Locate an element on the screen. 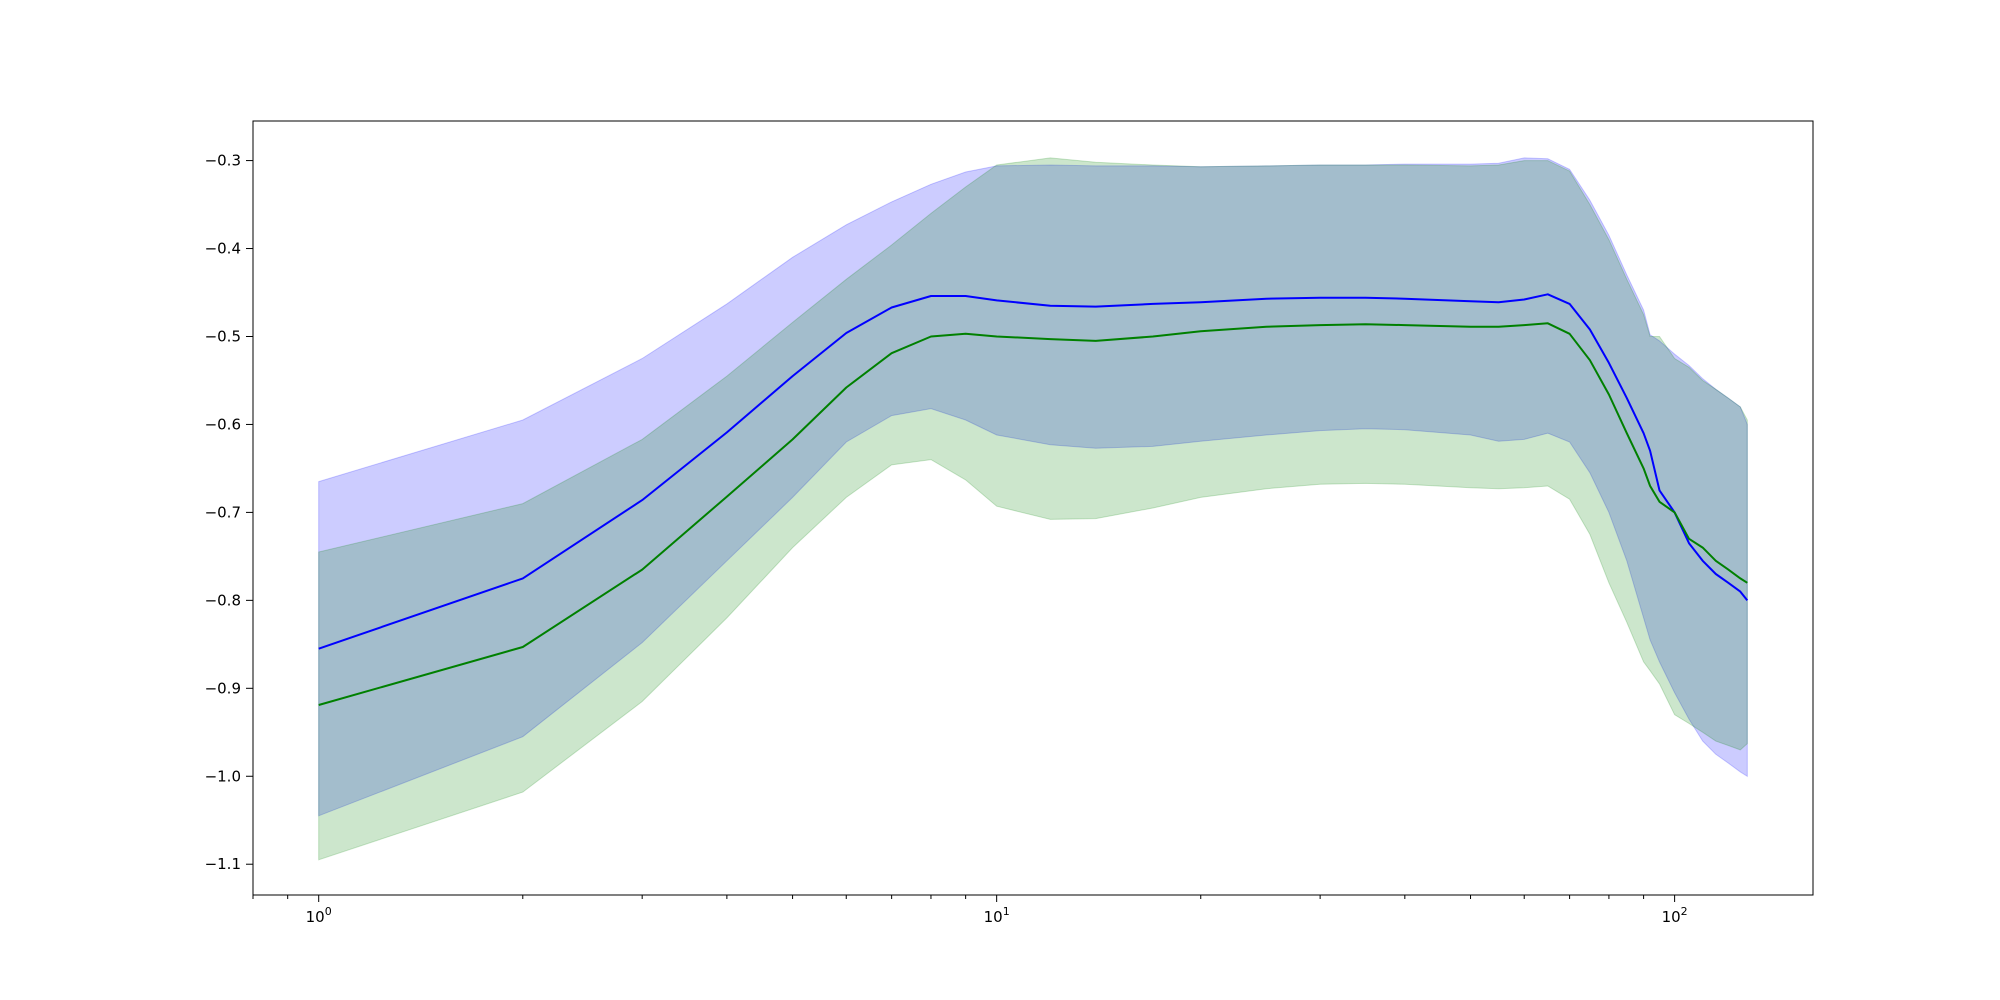 This screenshot has width=2000, height=1000. x-axis: 10⁰ 10¹ 10² is located at coordinates (970, 910).